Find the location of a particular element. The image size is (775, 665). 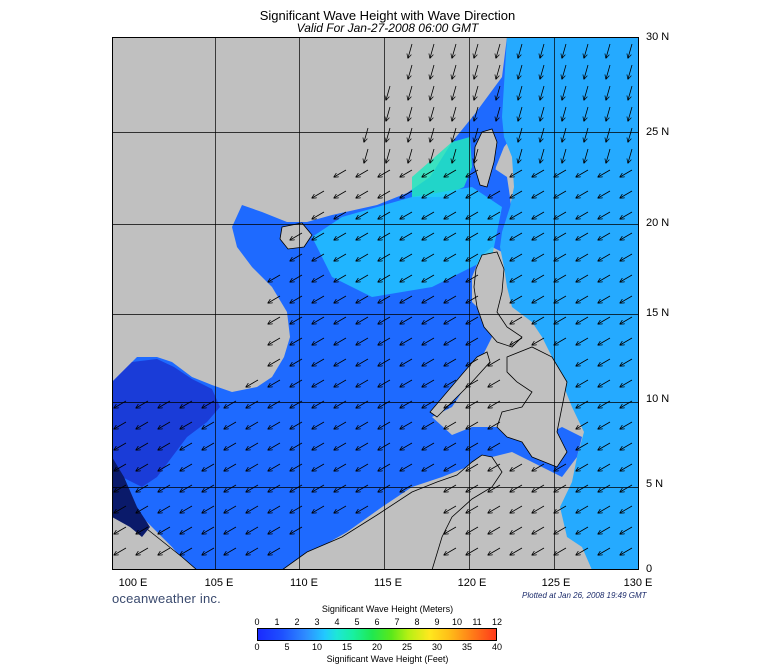

luzon-island is located at coordinates (498, 299).